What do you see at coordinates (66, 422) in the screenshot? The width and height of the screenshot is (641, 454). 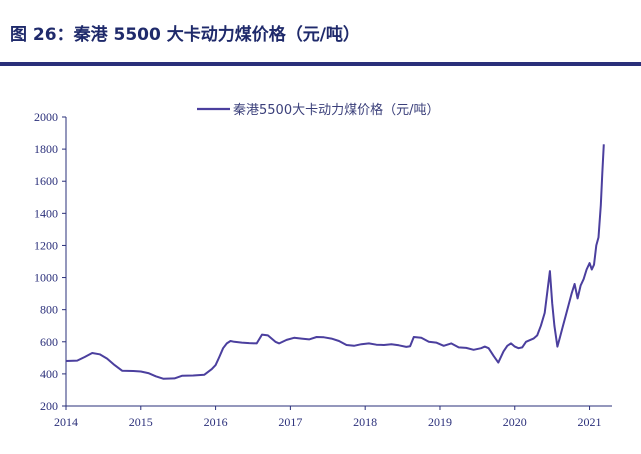 I see `x-tick-label: 2014` at bounding box center [66, 422].